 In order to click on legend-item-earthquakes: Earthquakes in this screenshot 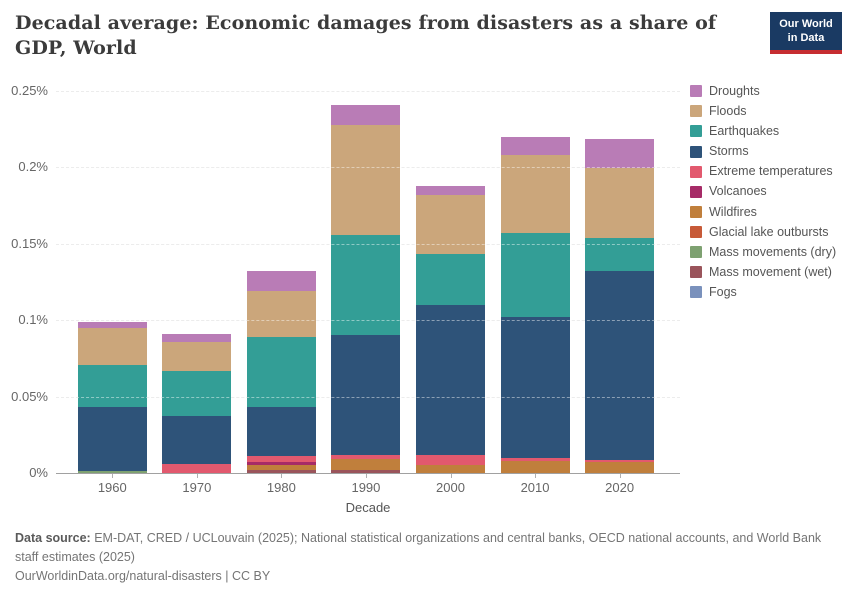, I will do `click(770, 131)`.